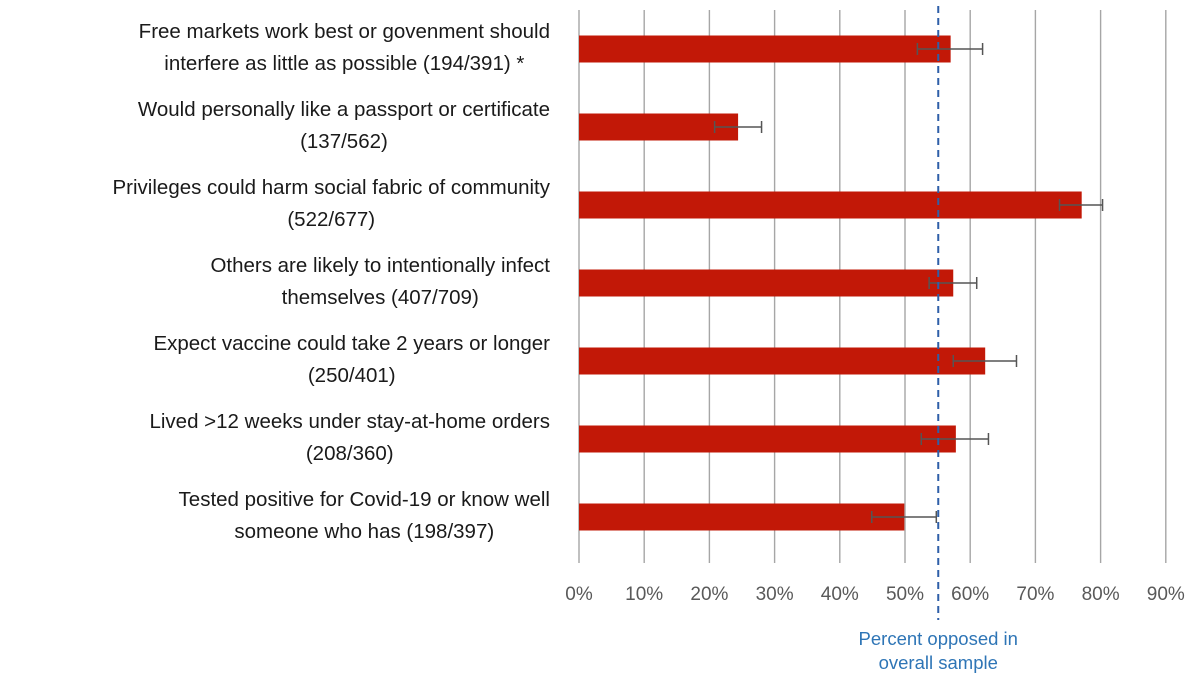 This screenshot has width=1190, height=685. I want to click on x-tick-label: 90%, so click(1166, 594).